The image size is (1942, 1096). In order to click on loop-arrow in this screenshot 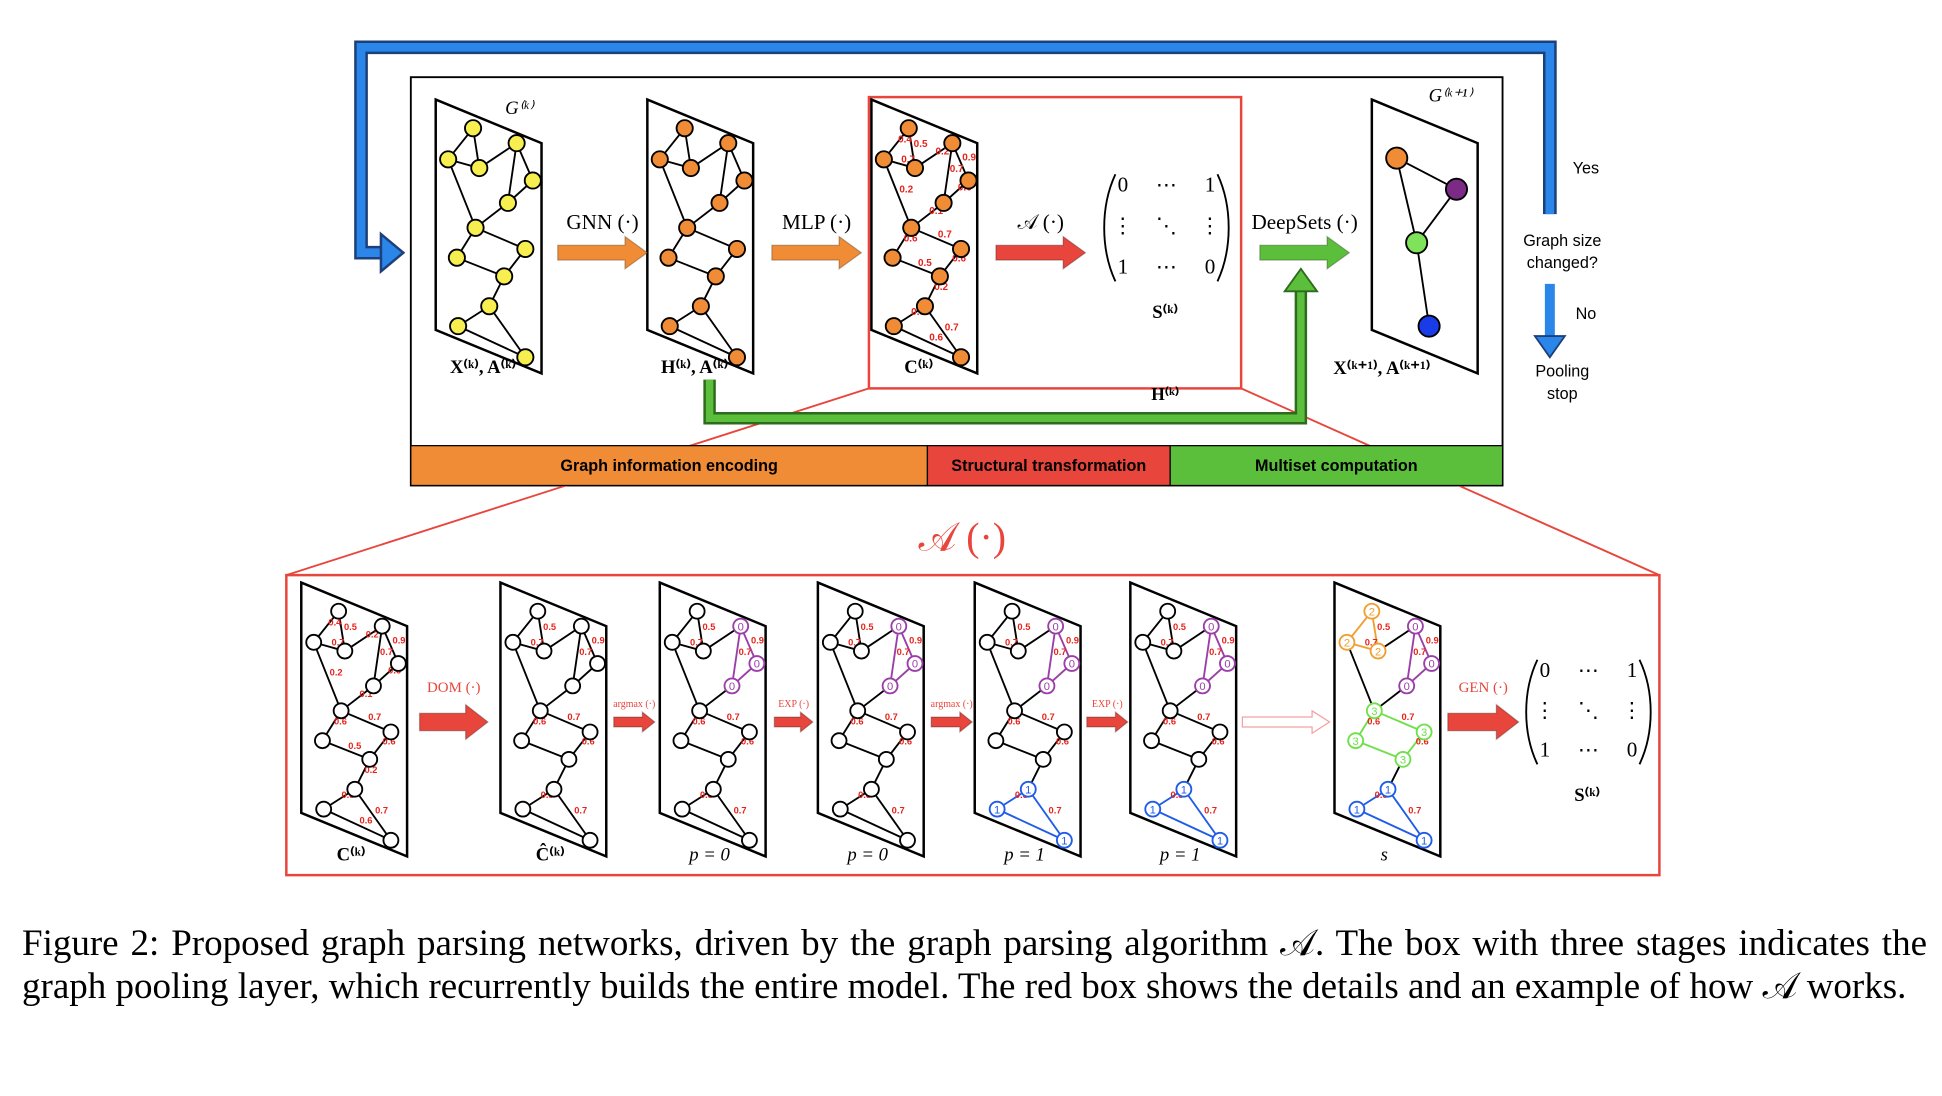, I will do `click(955, 150)`.